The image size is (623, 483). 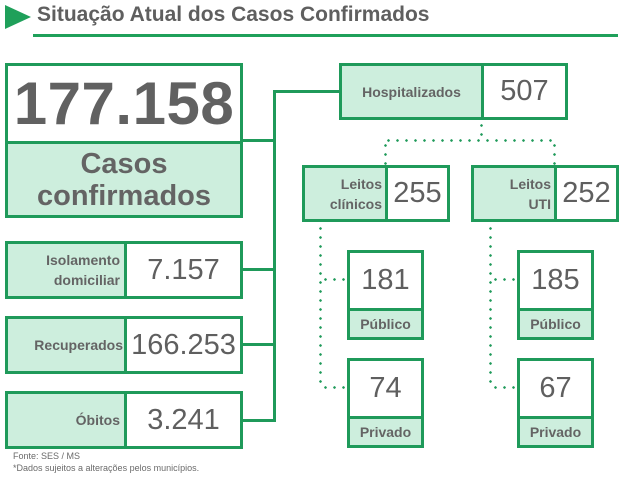 I want to click on clinical-public-box: 181 Público, so click(x=385, y=295).